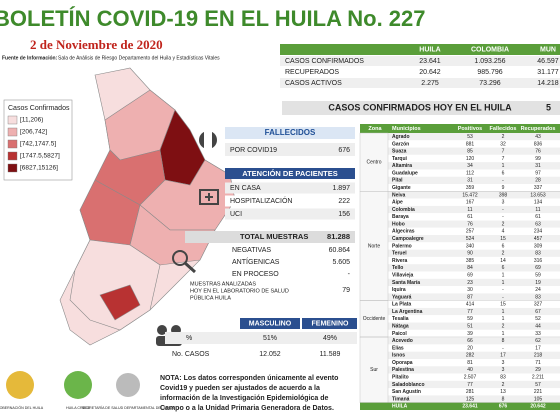  I want to click on date: 2 de Noviembre de 2020, so click(96, 44).